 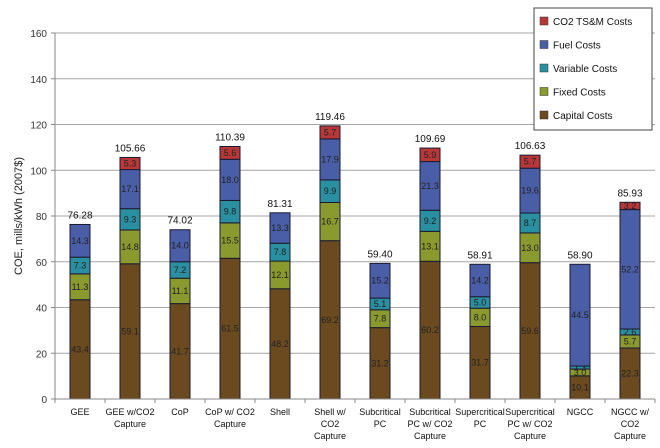 I want to click on x-tick-label-line: GEE w/CO2, so click(x=129, y=412).